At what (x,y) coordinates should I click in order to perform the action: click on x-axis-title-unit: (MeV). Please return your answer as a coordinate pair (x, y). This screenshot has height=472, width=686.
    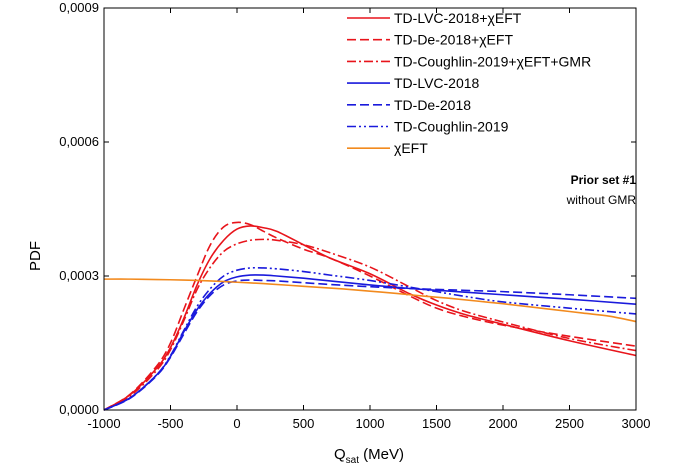
    Looking at the image, I should click on (381, 454).